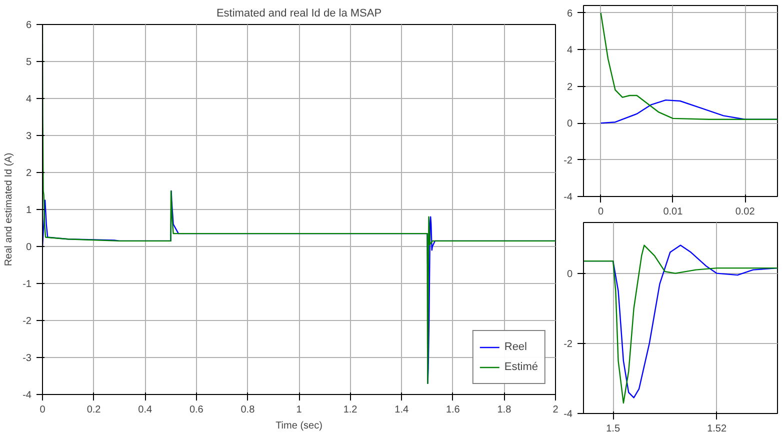 The width and height of the screenshot is (782, 434). I want to click on x-tick-label: 0.8, so click(248, 410).